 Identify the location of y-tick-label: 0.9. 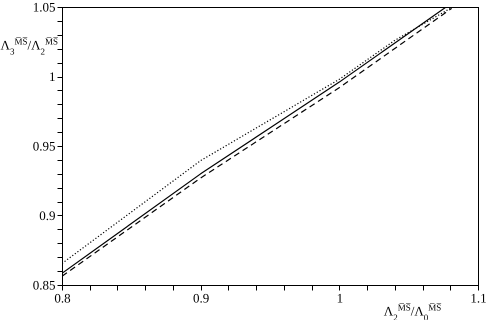
(47, 215).